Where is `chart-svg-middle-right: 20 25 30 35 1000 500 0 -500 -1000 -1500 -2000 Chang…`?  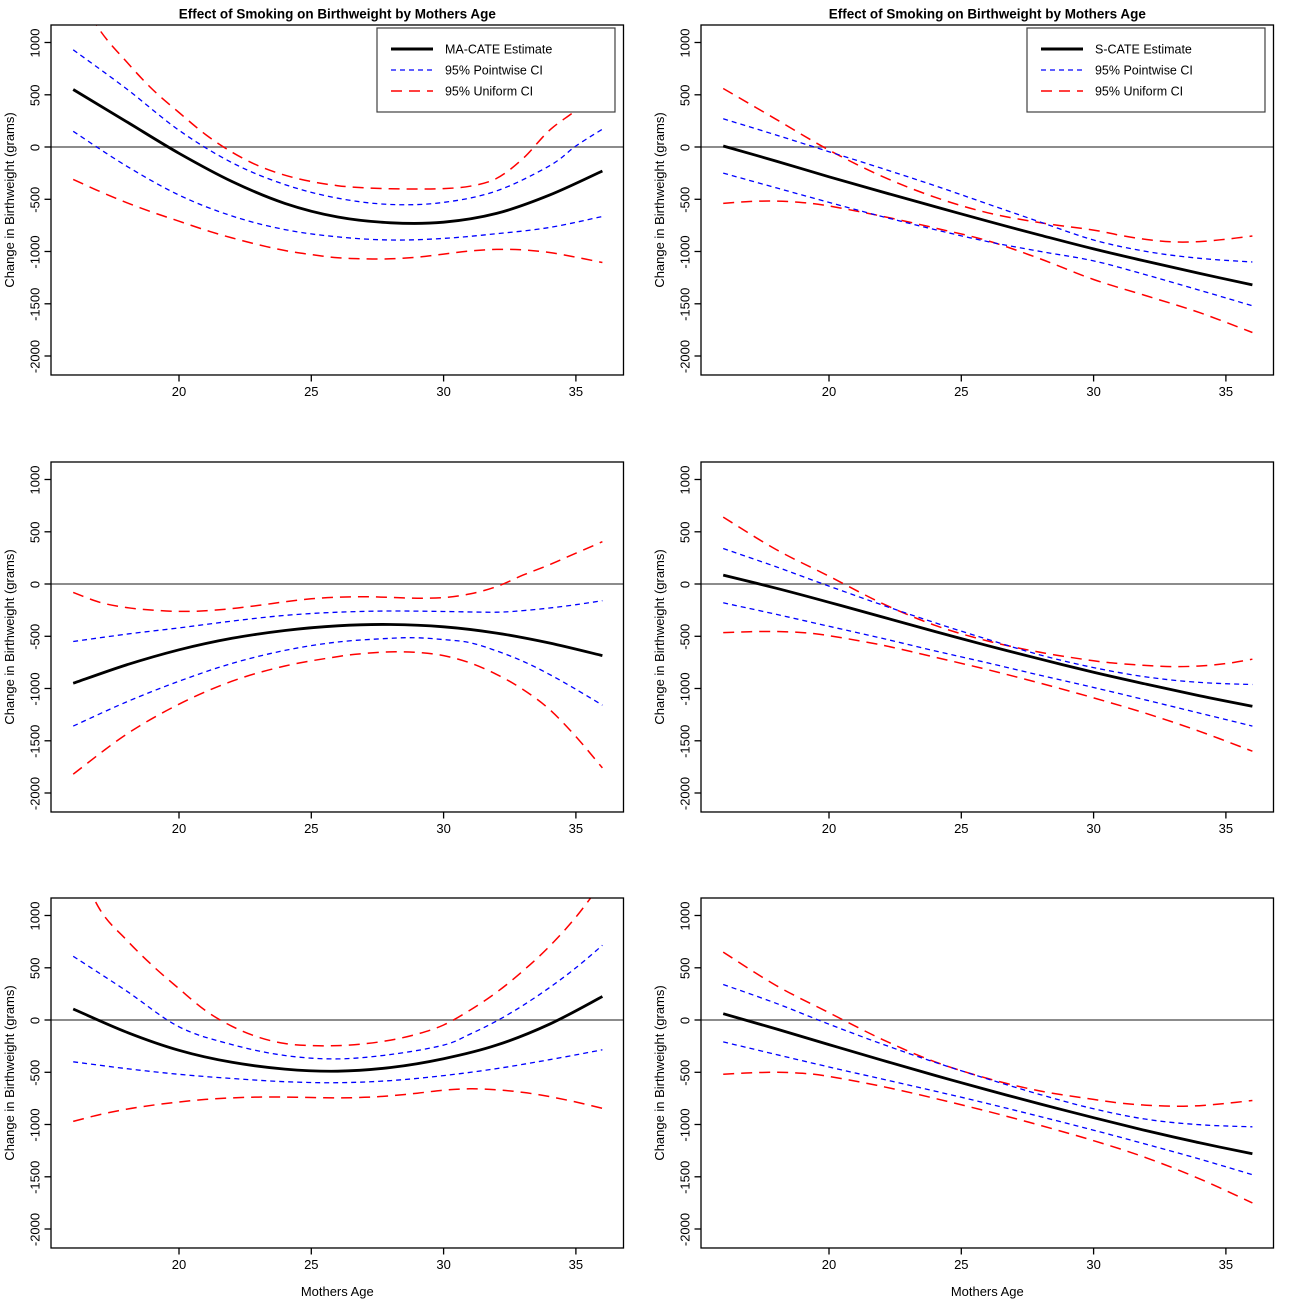
chart-svg-middle-right: 20 25 30 35 1000 500 0 -500 -1000 -1500 -2000 Chang… is located at coordinates (963, 648).